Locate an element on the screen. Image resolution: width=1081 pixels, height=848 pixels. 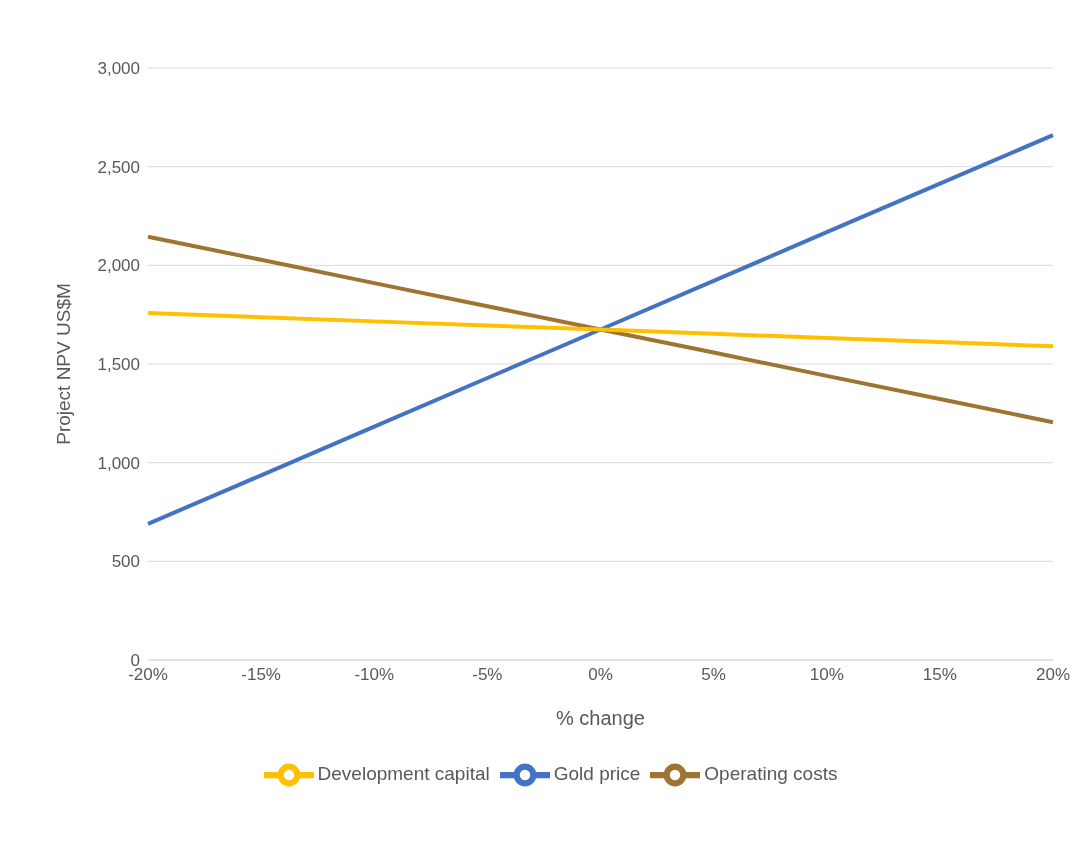
x-axis-title: % change is located at coordinates (600, 718).